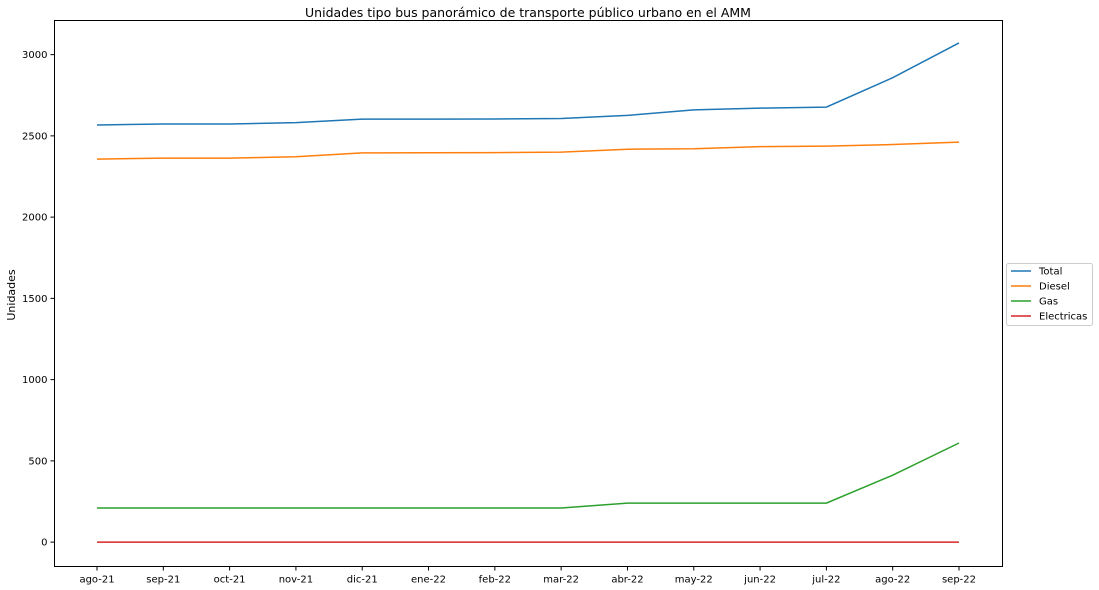  What do you see at coordinates (34, 299) in the screenshot?
I see `y-tick-label: 1500` at bounding box center [34, 299].